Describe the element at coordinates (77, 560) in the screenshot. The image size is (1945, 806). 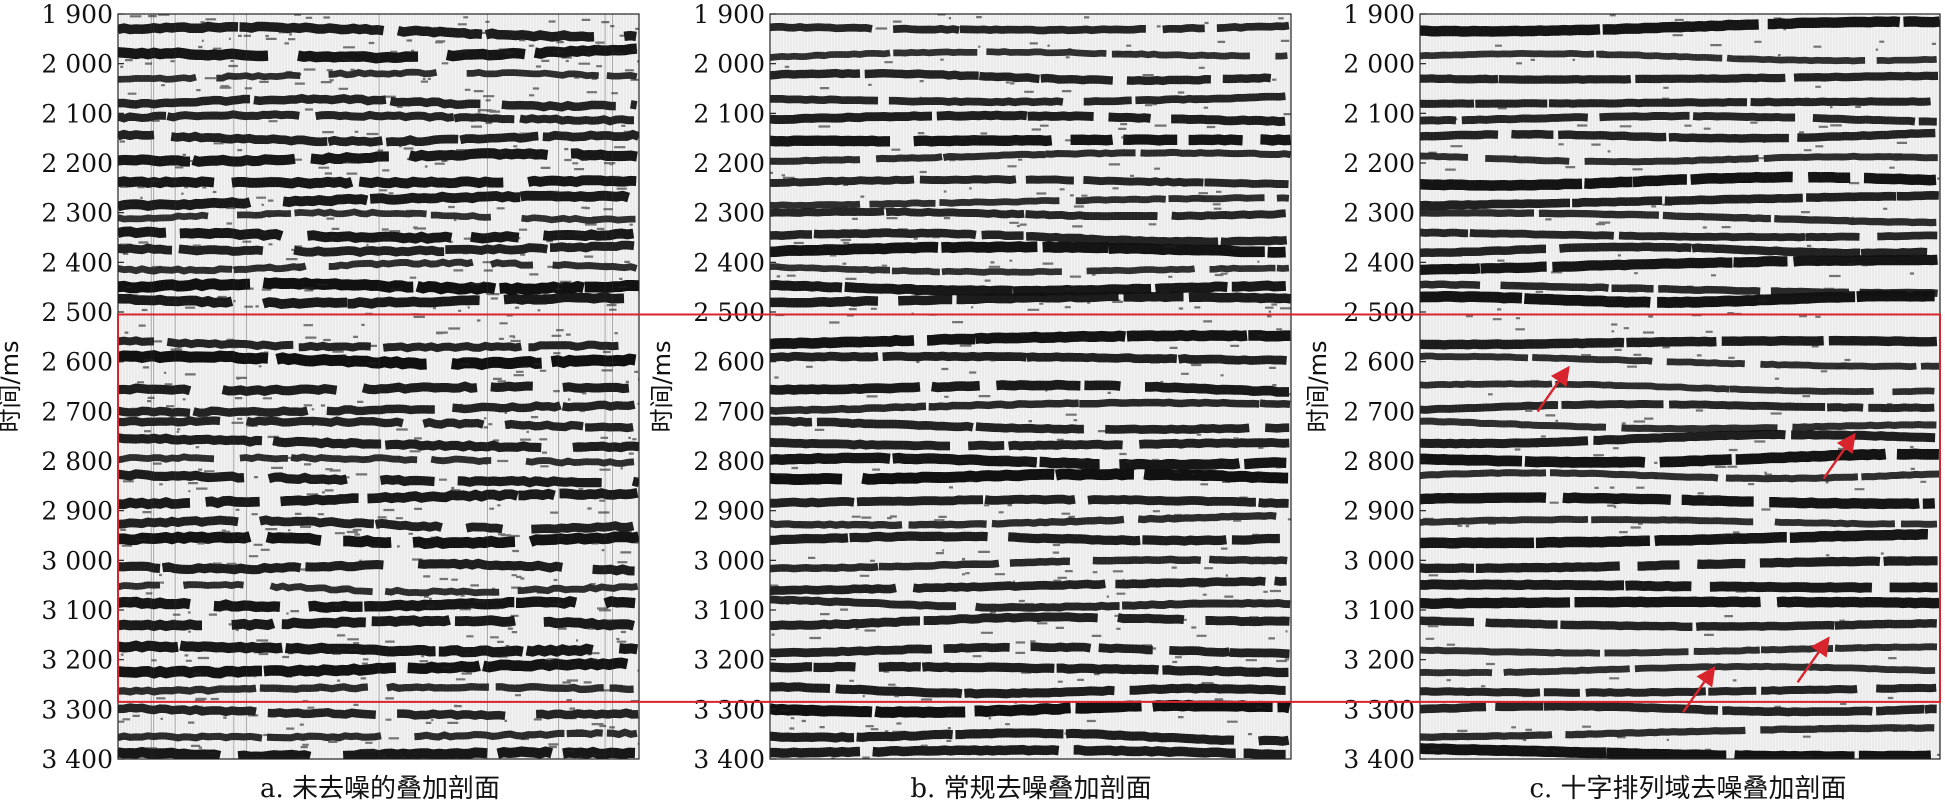
I see `y-tick-label: 3 000` at that location.